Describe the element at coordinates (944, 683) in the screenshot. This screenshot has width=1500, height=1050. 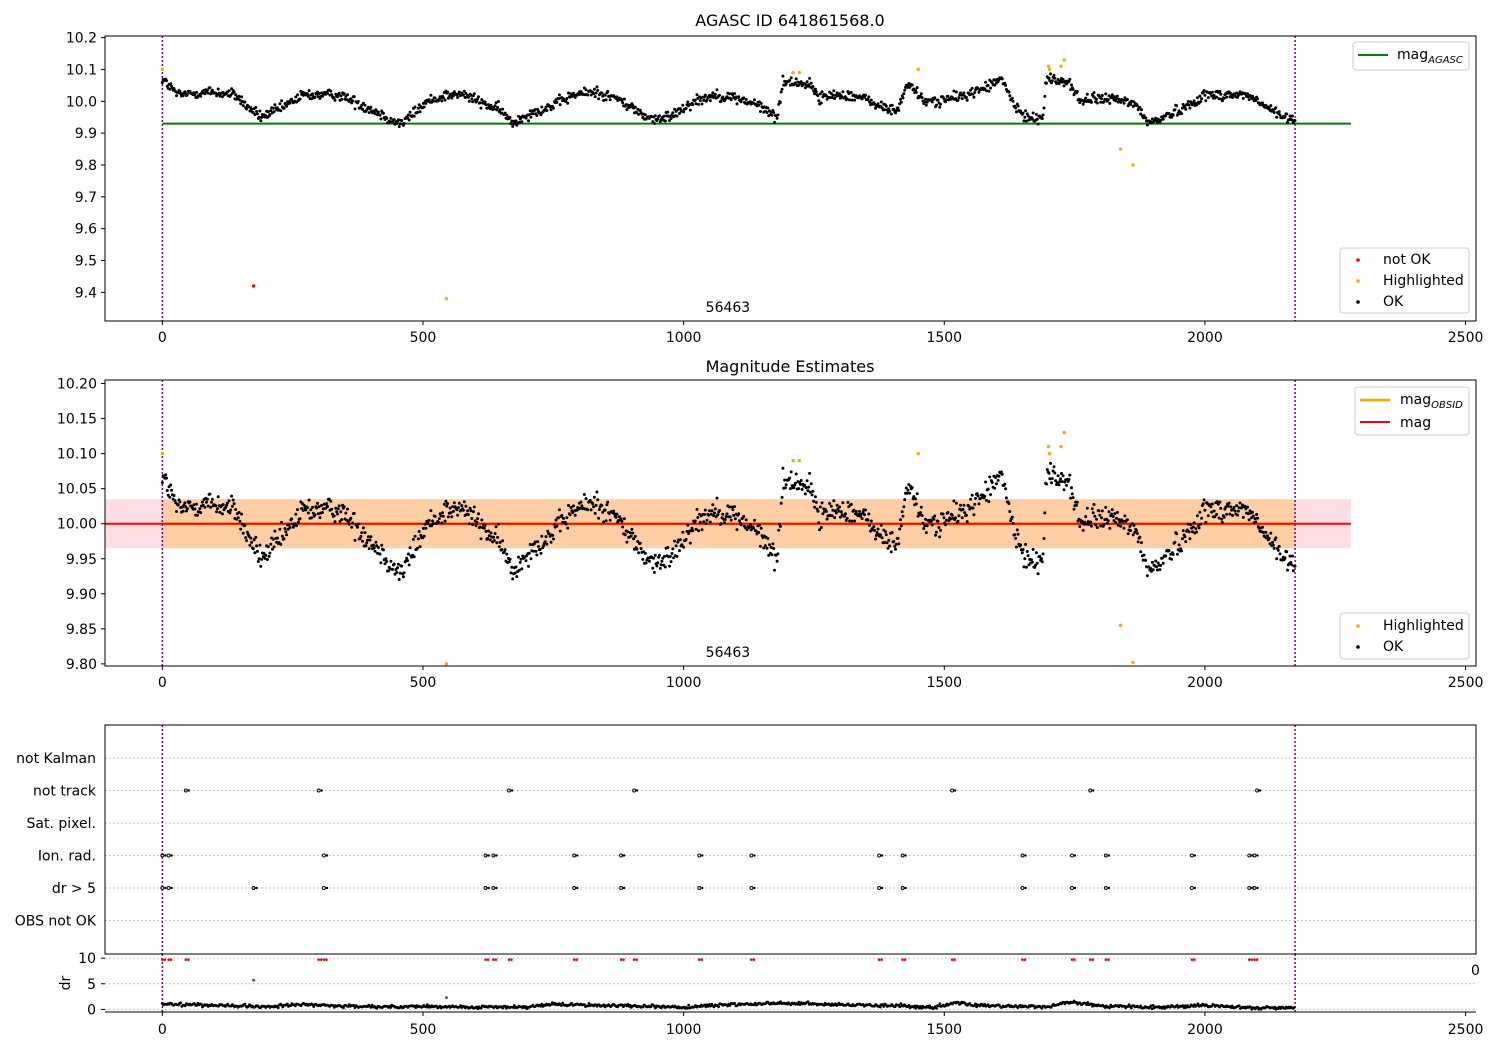
I see `p2-xtick-label: 1500` at that location.